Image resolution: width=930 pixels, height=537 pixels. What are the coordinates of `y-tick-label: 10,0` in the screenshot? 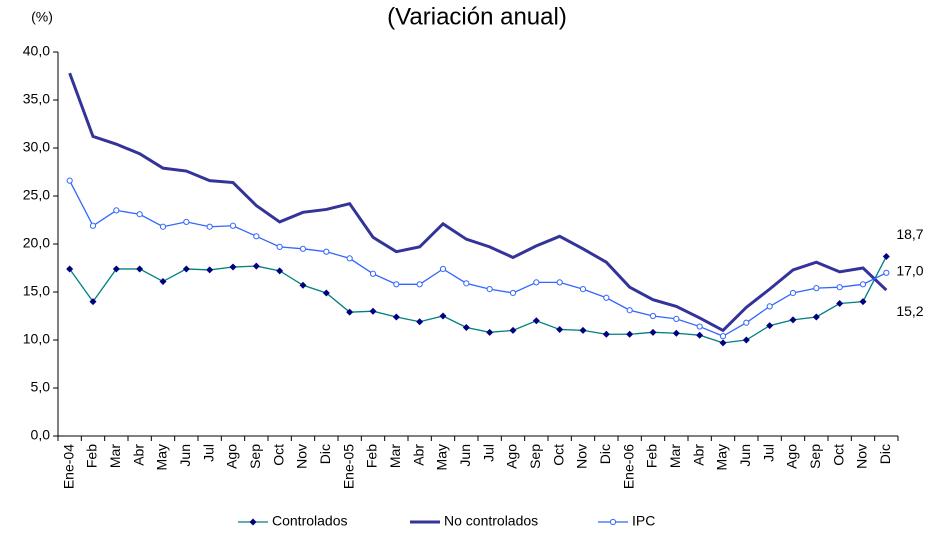 It's located at (36, 339).